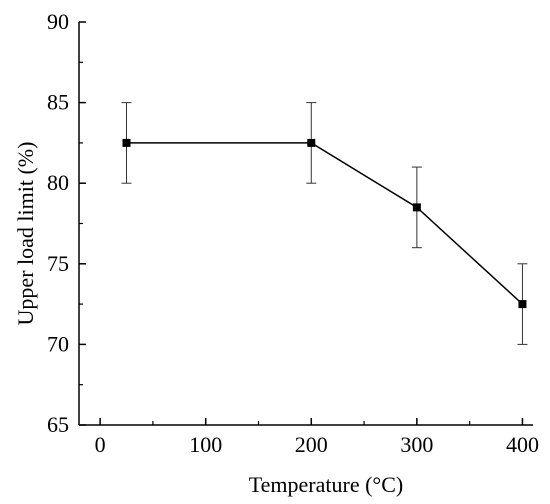 The width and height of the screenshot is (550, 504). I want to click on x-tick-label: 100, so click(205, 444).